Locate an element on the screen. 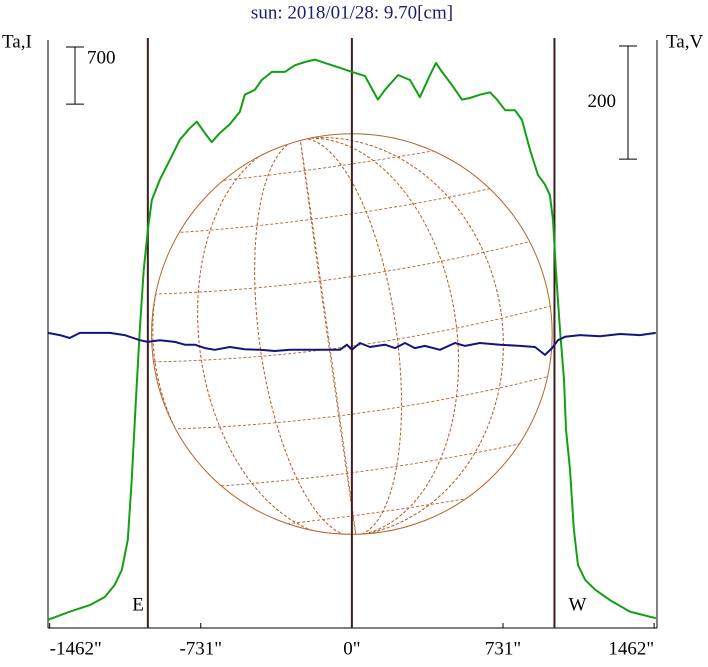 Image resolution: width=708 pixels, height=667 pixels. limb-label-west: W is located at coordinates (577, 604).